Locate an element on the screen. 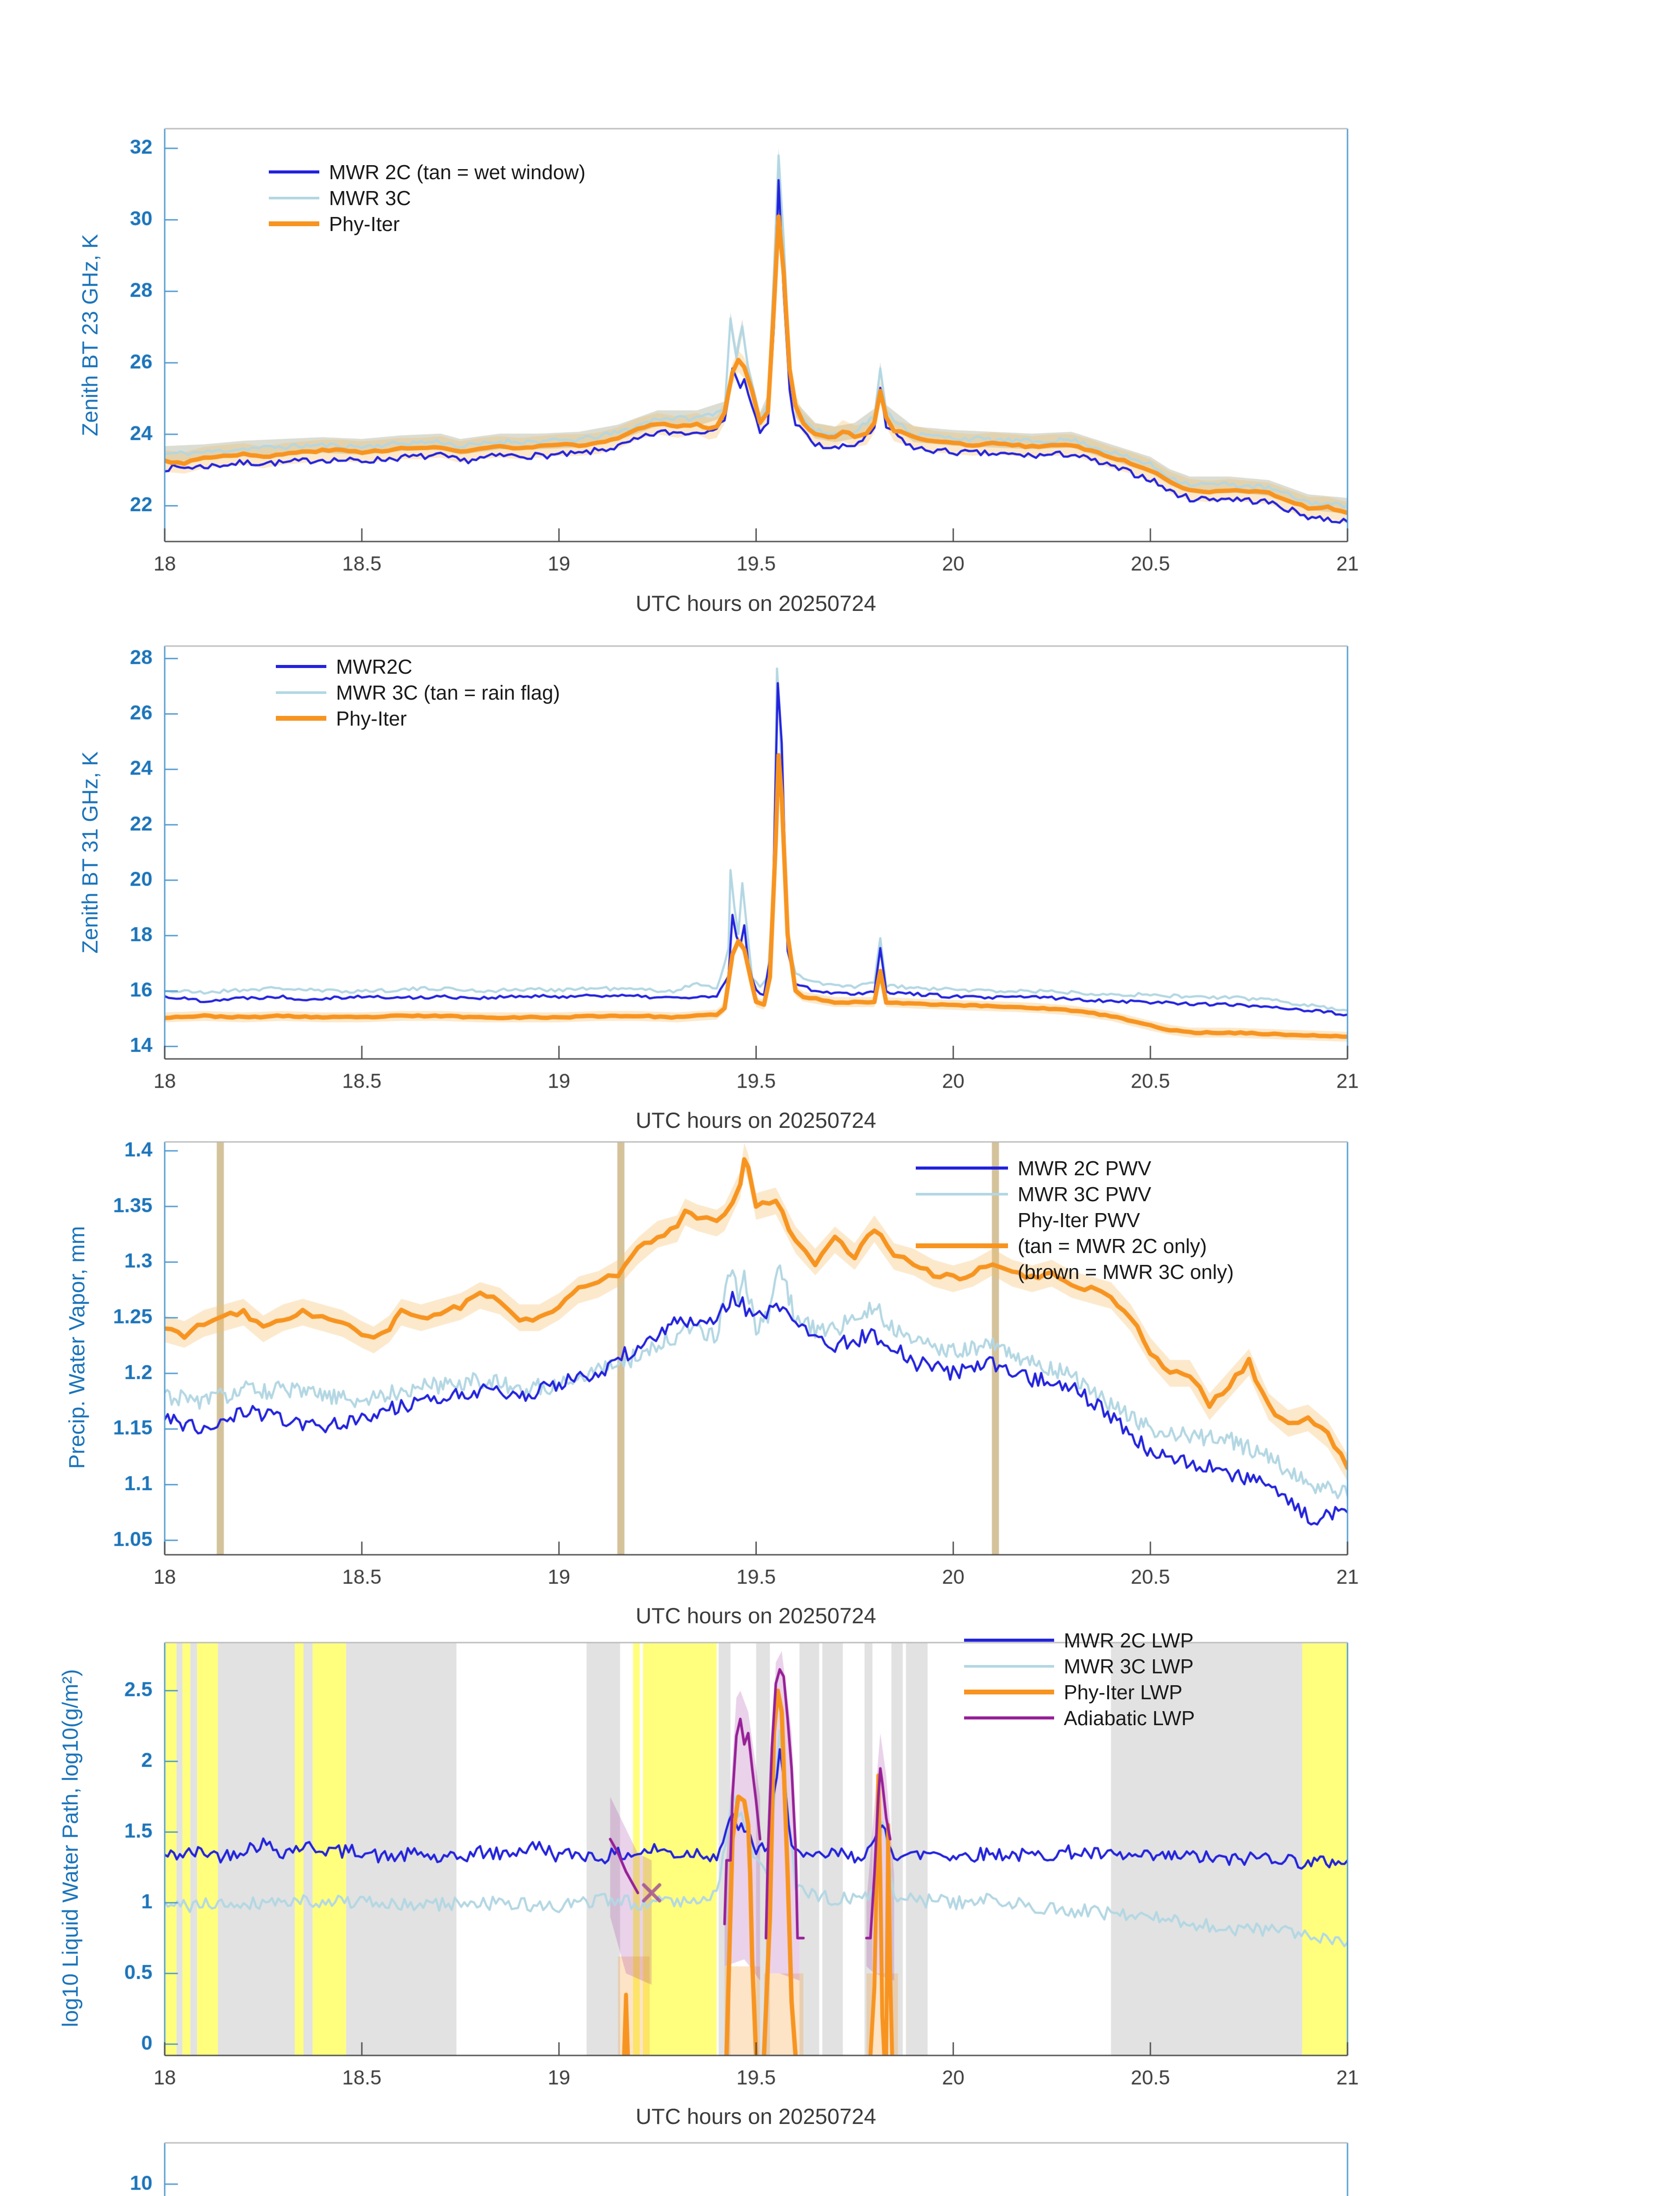 Image resolution: width=1680 pixels, height=2196 pixels. legend-label: MWR 2C PWV is located at coordinates (1085, 1168).